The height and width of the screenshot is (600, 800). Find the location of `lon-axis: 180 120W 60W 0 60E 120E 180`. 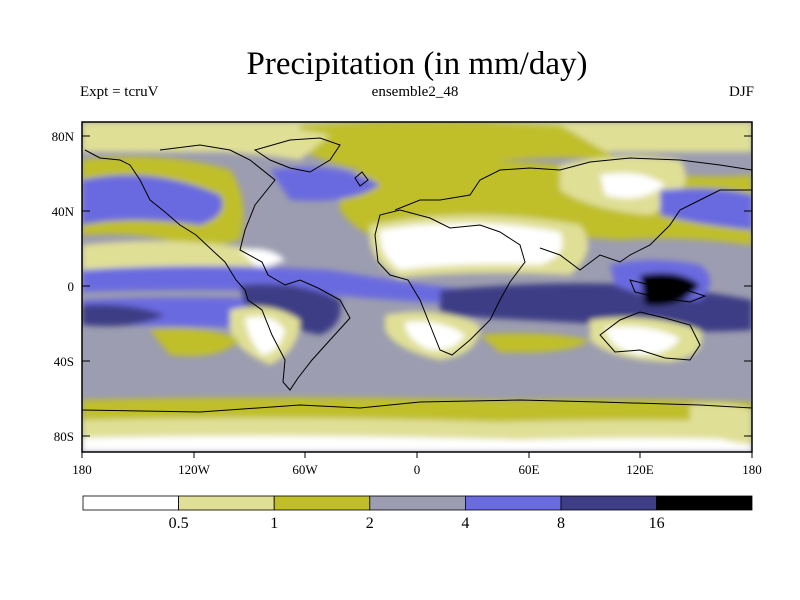

lon-axis: 180 120W 60W 0 60E 120E 180 is located at coordinates (417, 464).